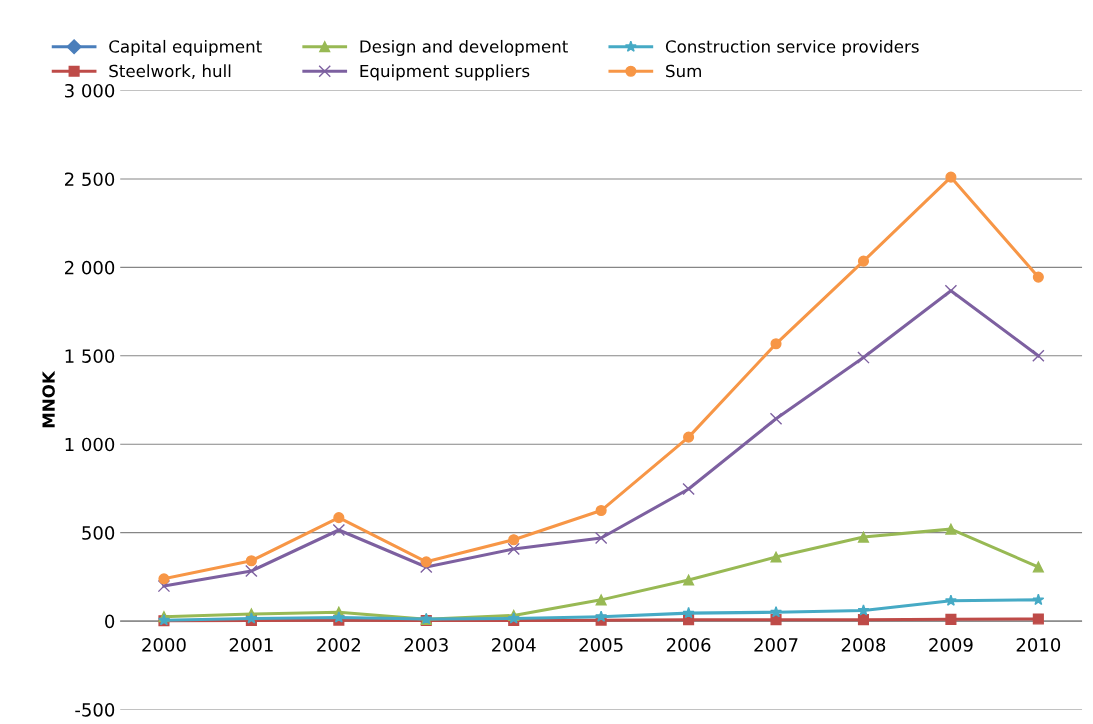  What do you see at coordinates (601, 645) in the screenshot?
I see `x-tick-label: 2005` at bounding box center [601, 645].